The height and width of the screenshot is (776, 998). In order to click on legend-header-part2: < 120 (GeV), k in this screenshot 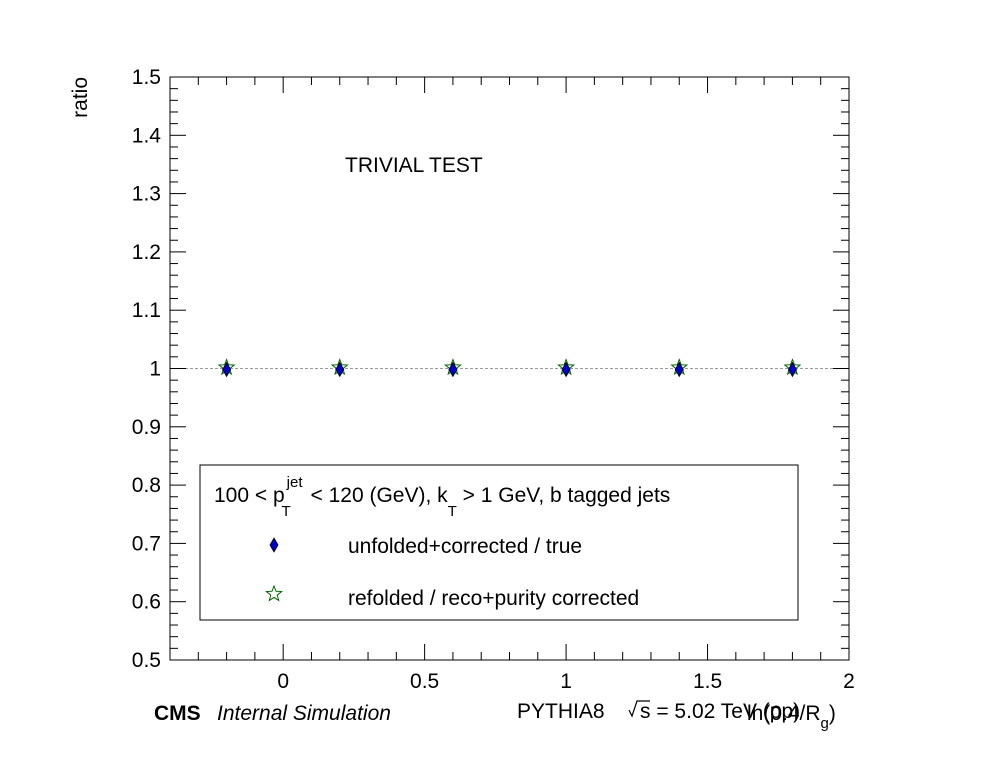, I will do `click(376, 495)`.